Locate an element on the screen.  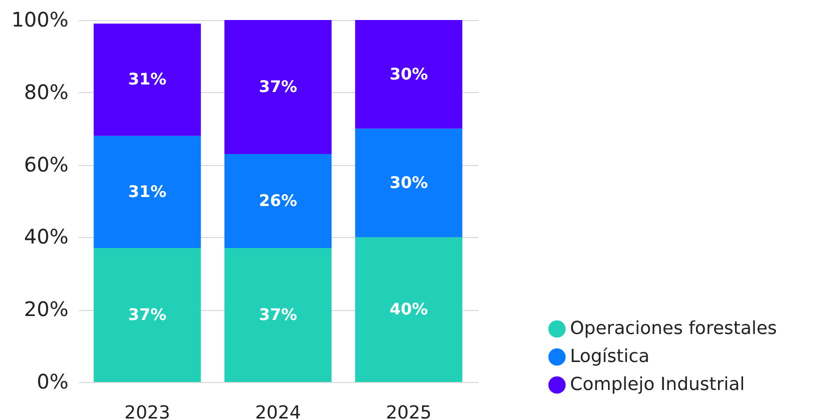
x-tick-label: 2025 is located at coordinates (409, 411).